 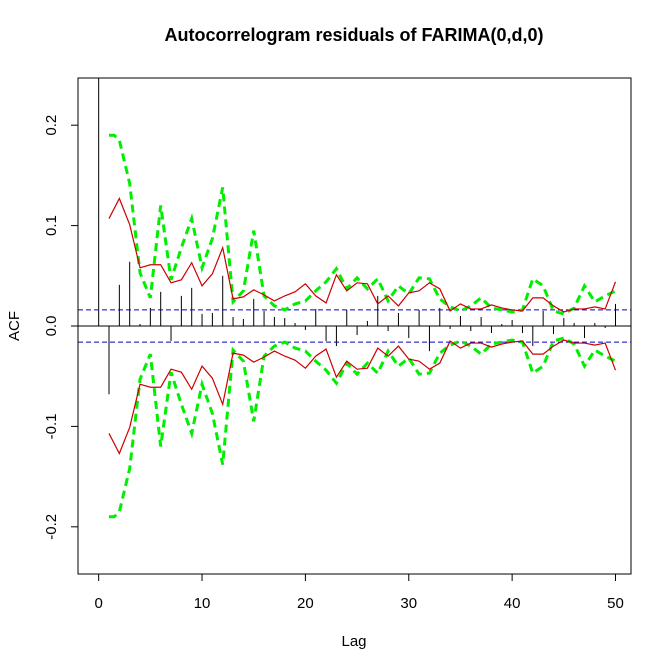 I want to click on x-tick-label: 50, so click(x=615, y=603).